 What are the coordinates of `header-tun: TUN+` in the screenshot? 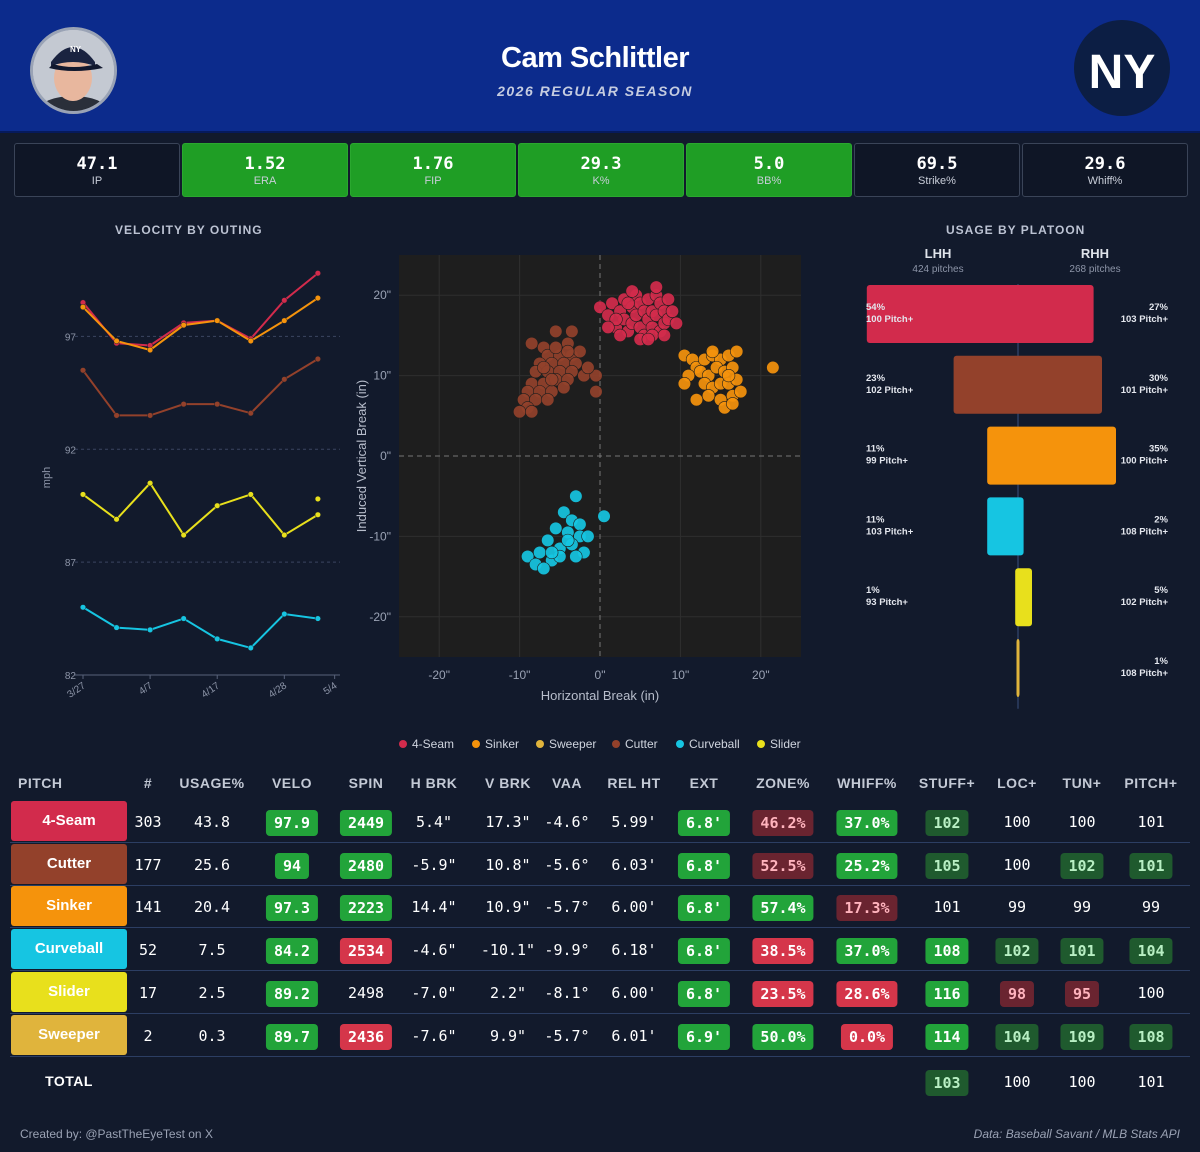 It's located at (1082, 783).